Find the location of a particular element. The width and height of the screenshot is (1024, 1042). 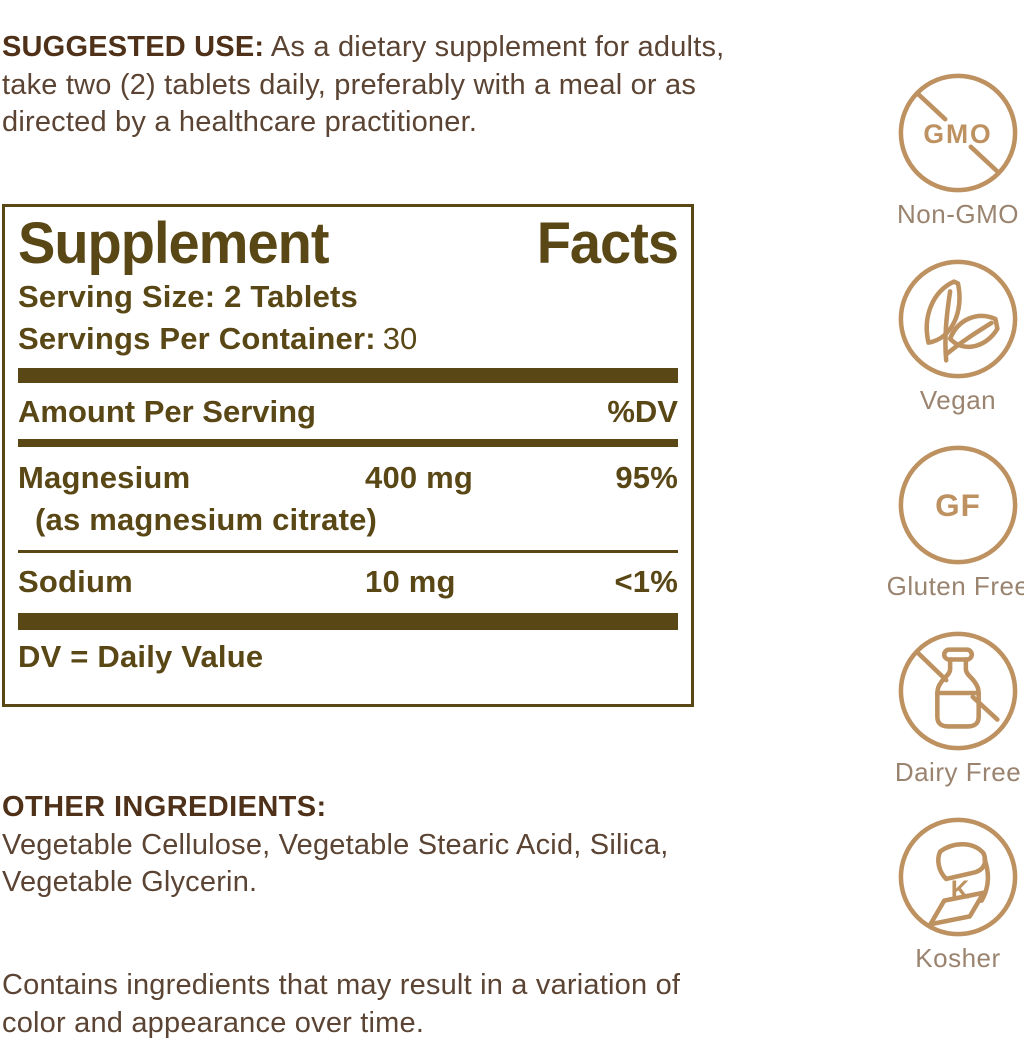

badge-dairy-free: Dairy Free is located at coordinates (958, 708).